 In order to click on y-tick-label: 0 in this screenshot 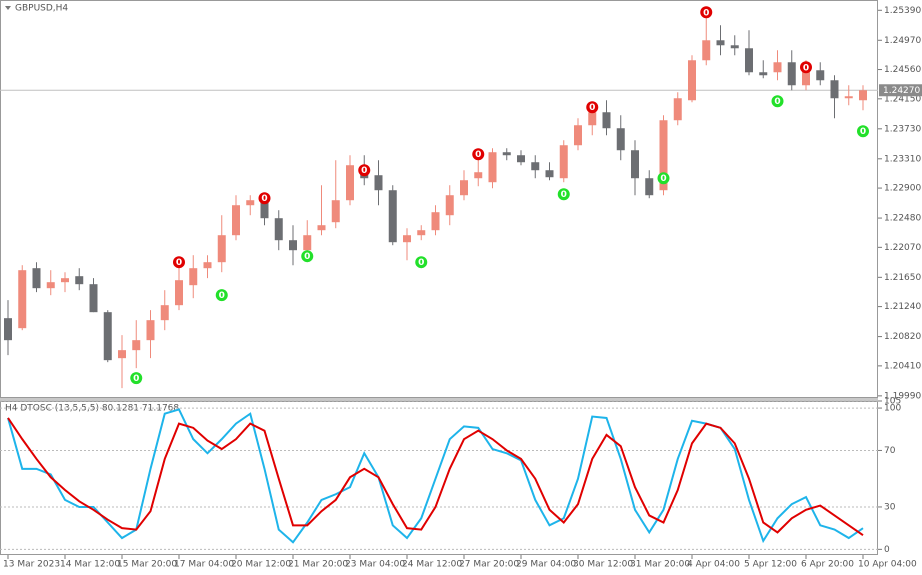, I will do `click(887, 550)`.